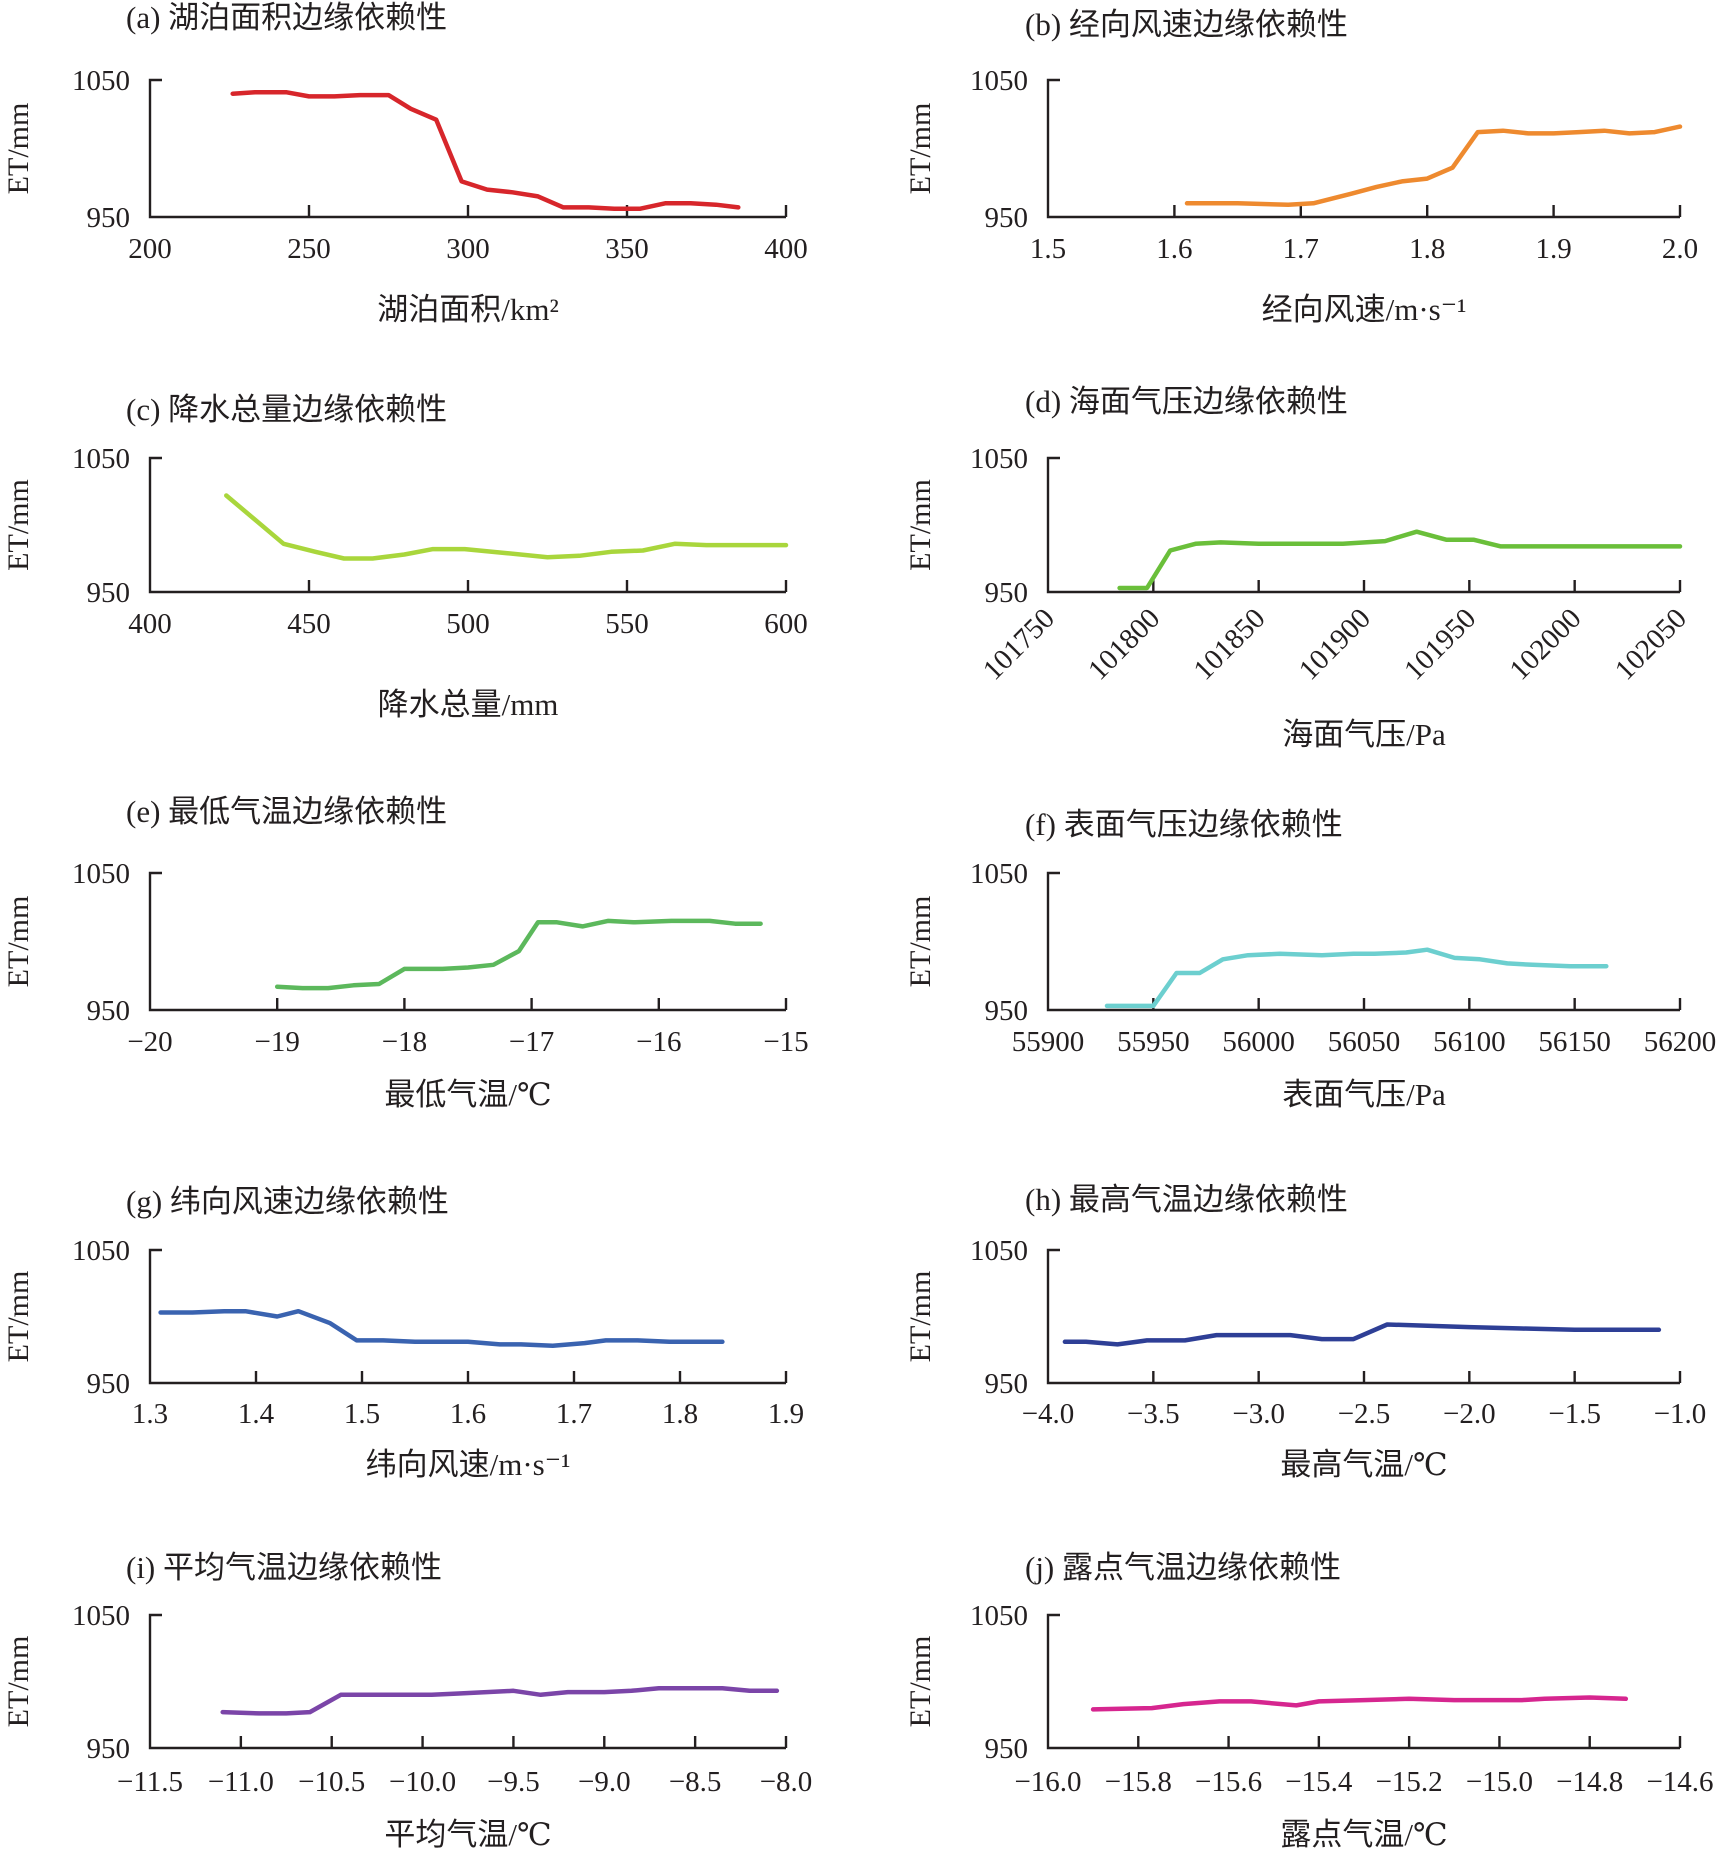  I want to click on x-tick-label: −8.0, so click(786, 1782).